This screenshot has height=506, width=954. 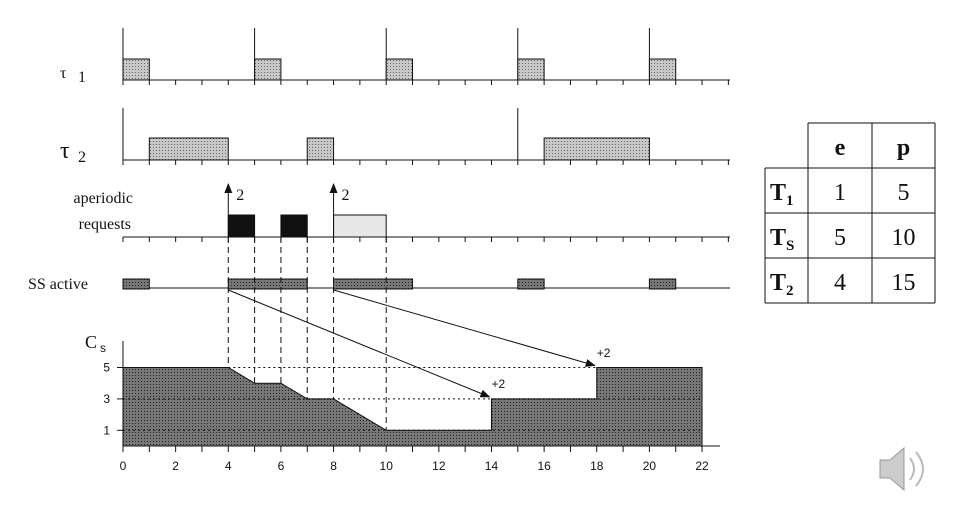 What do you see at coordinates (123, 466) in the screenshot?
I see `time-tick: 0` at bounding box center [123, 466].